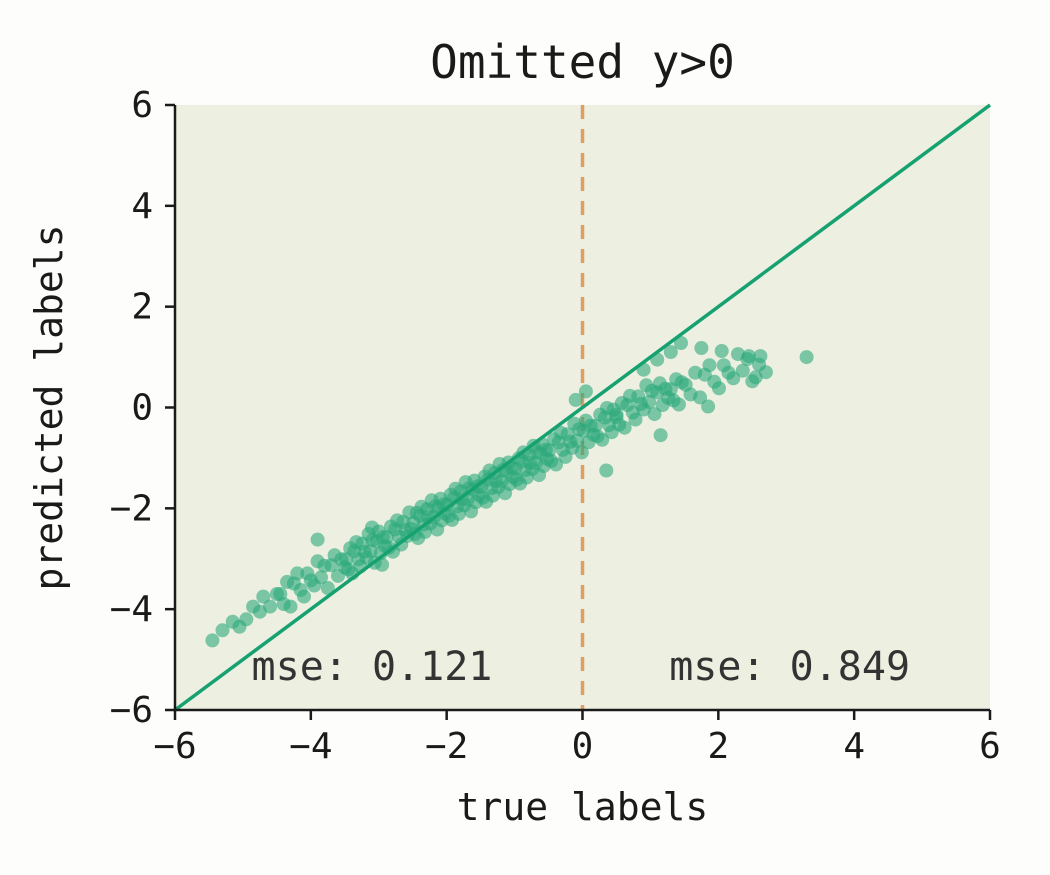 The image size is (1050, 875). Describe the element at coordinates (583, 807) in the screenshot. I see `x-axis-label: true labels` at that location.